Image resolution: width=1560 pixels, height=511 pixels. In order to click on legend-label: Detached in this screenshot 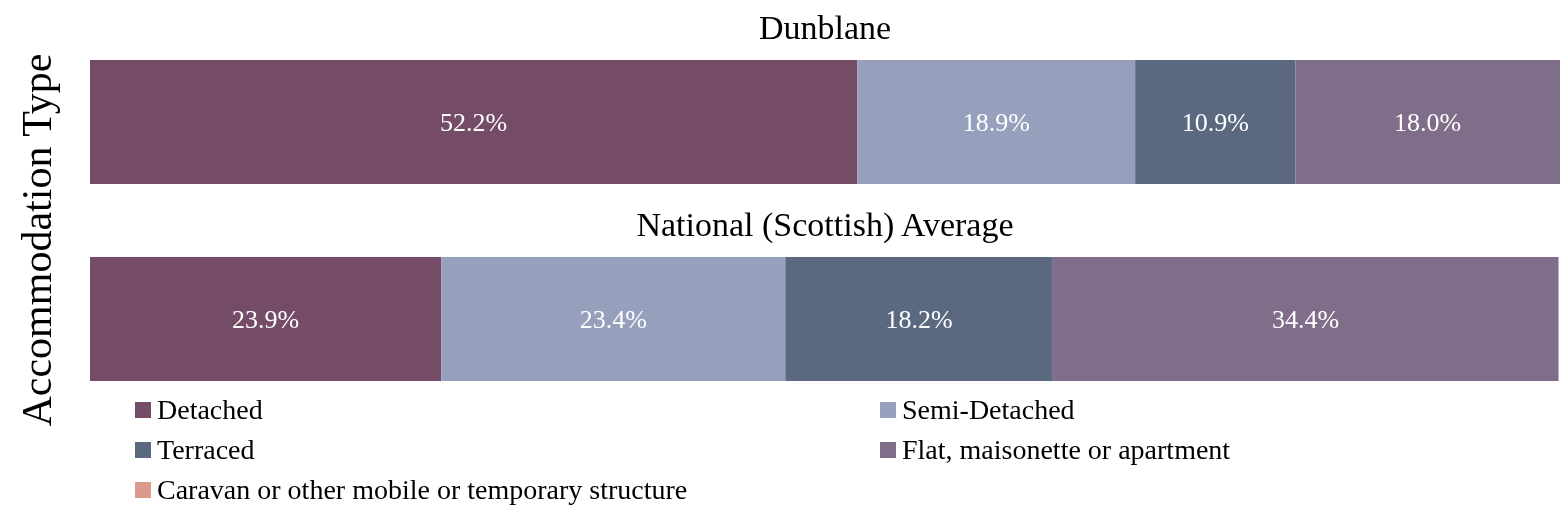, I will do `click(210, 410)`.